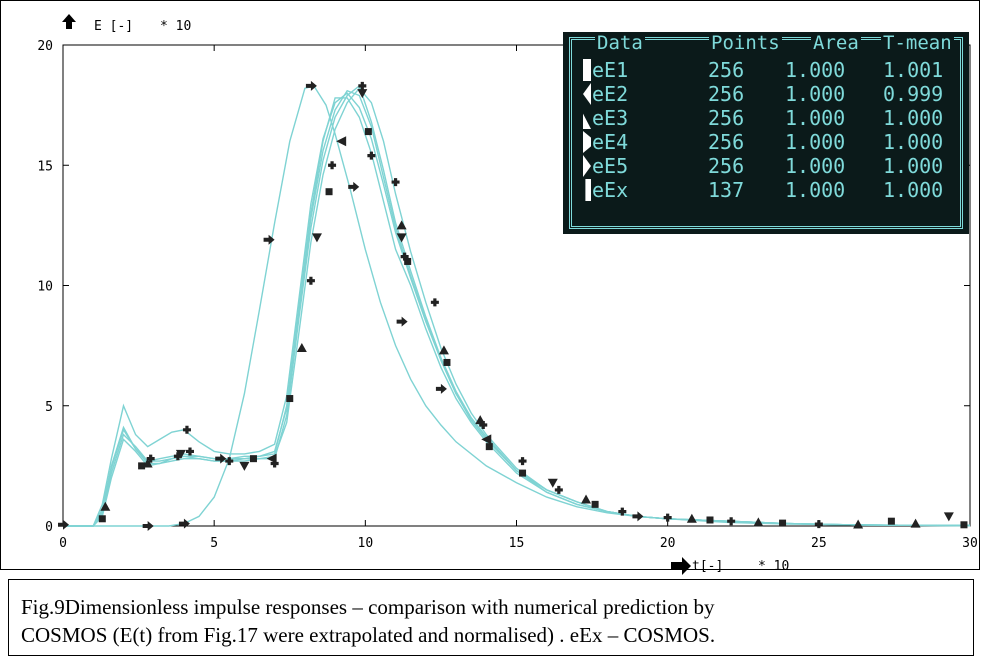 Image resolution: width=982 pixels, height=660 pixels. Describe the element at coordinates (819, 543) in the screenshot. I see `x-tick-label: 25` at that location.